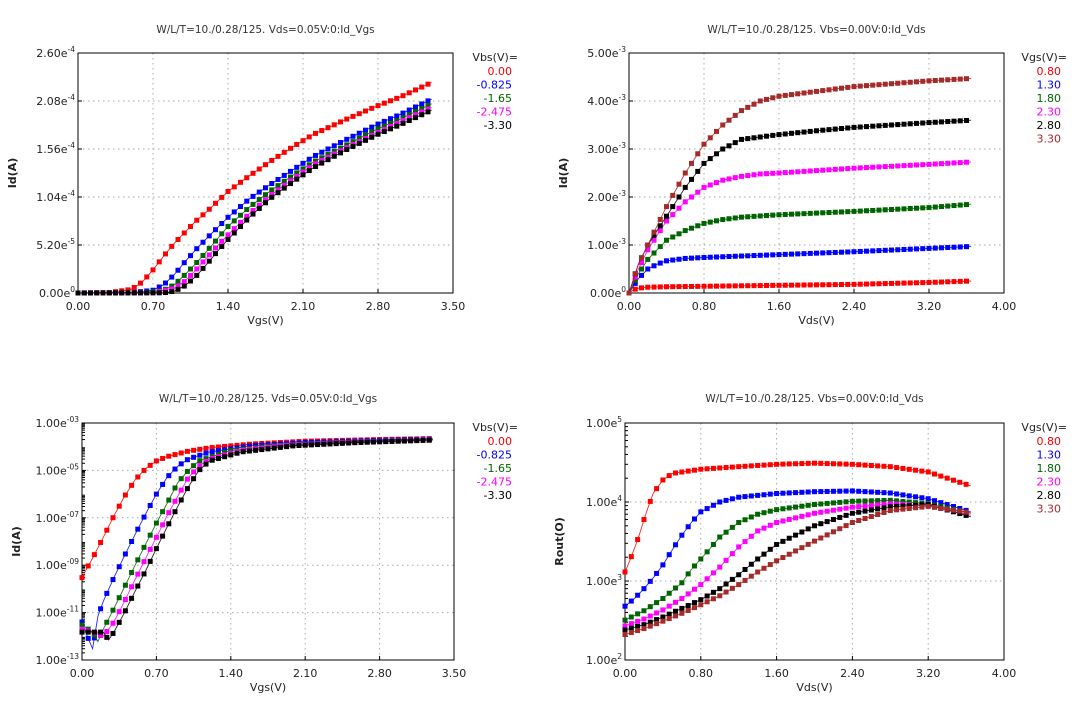 The height and width of the screenshot is (701, 1090). Describe the element at coordinates (55, 244) in the screenshot. I see `y-tick-label: 5.20e-5` at that location.